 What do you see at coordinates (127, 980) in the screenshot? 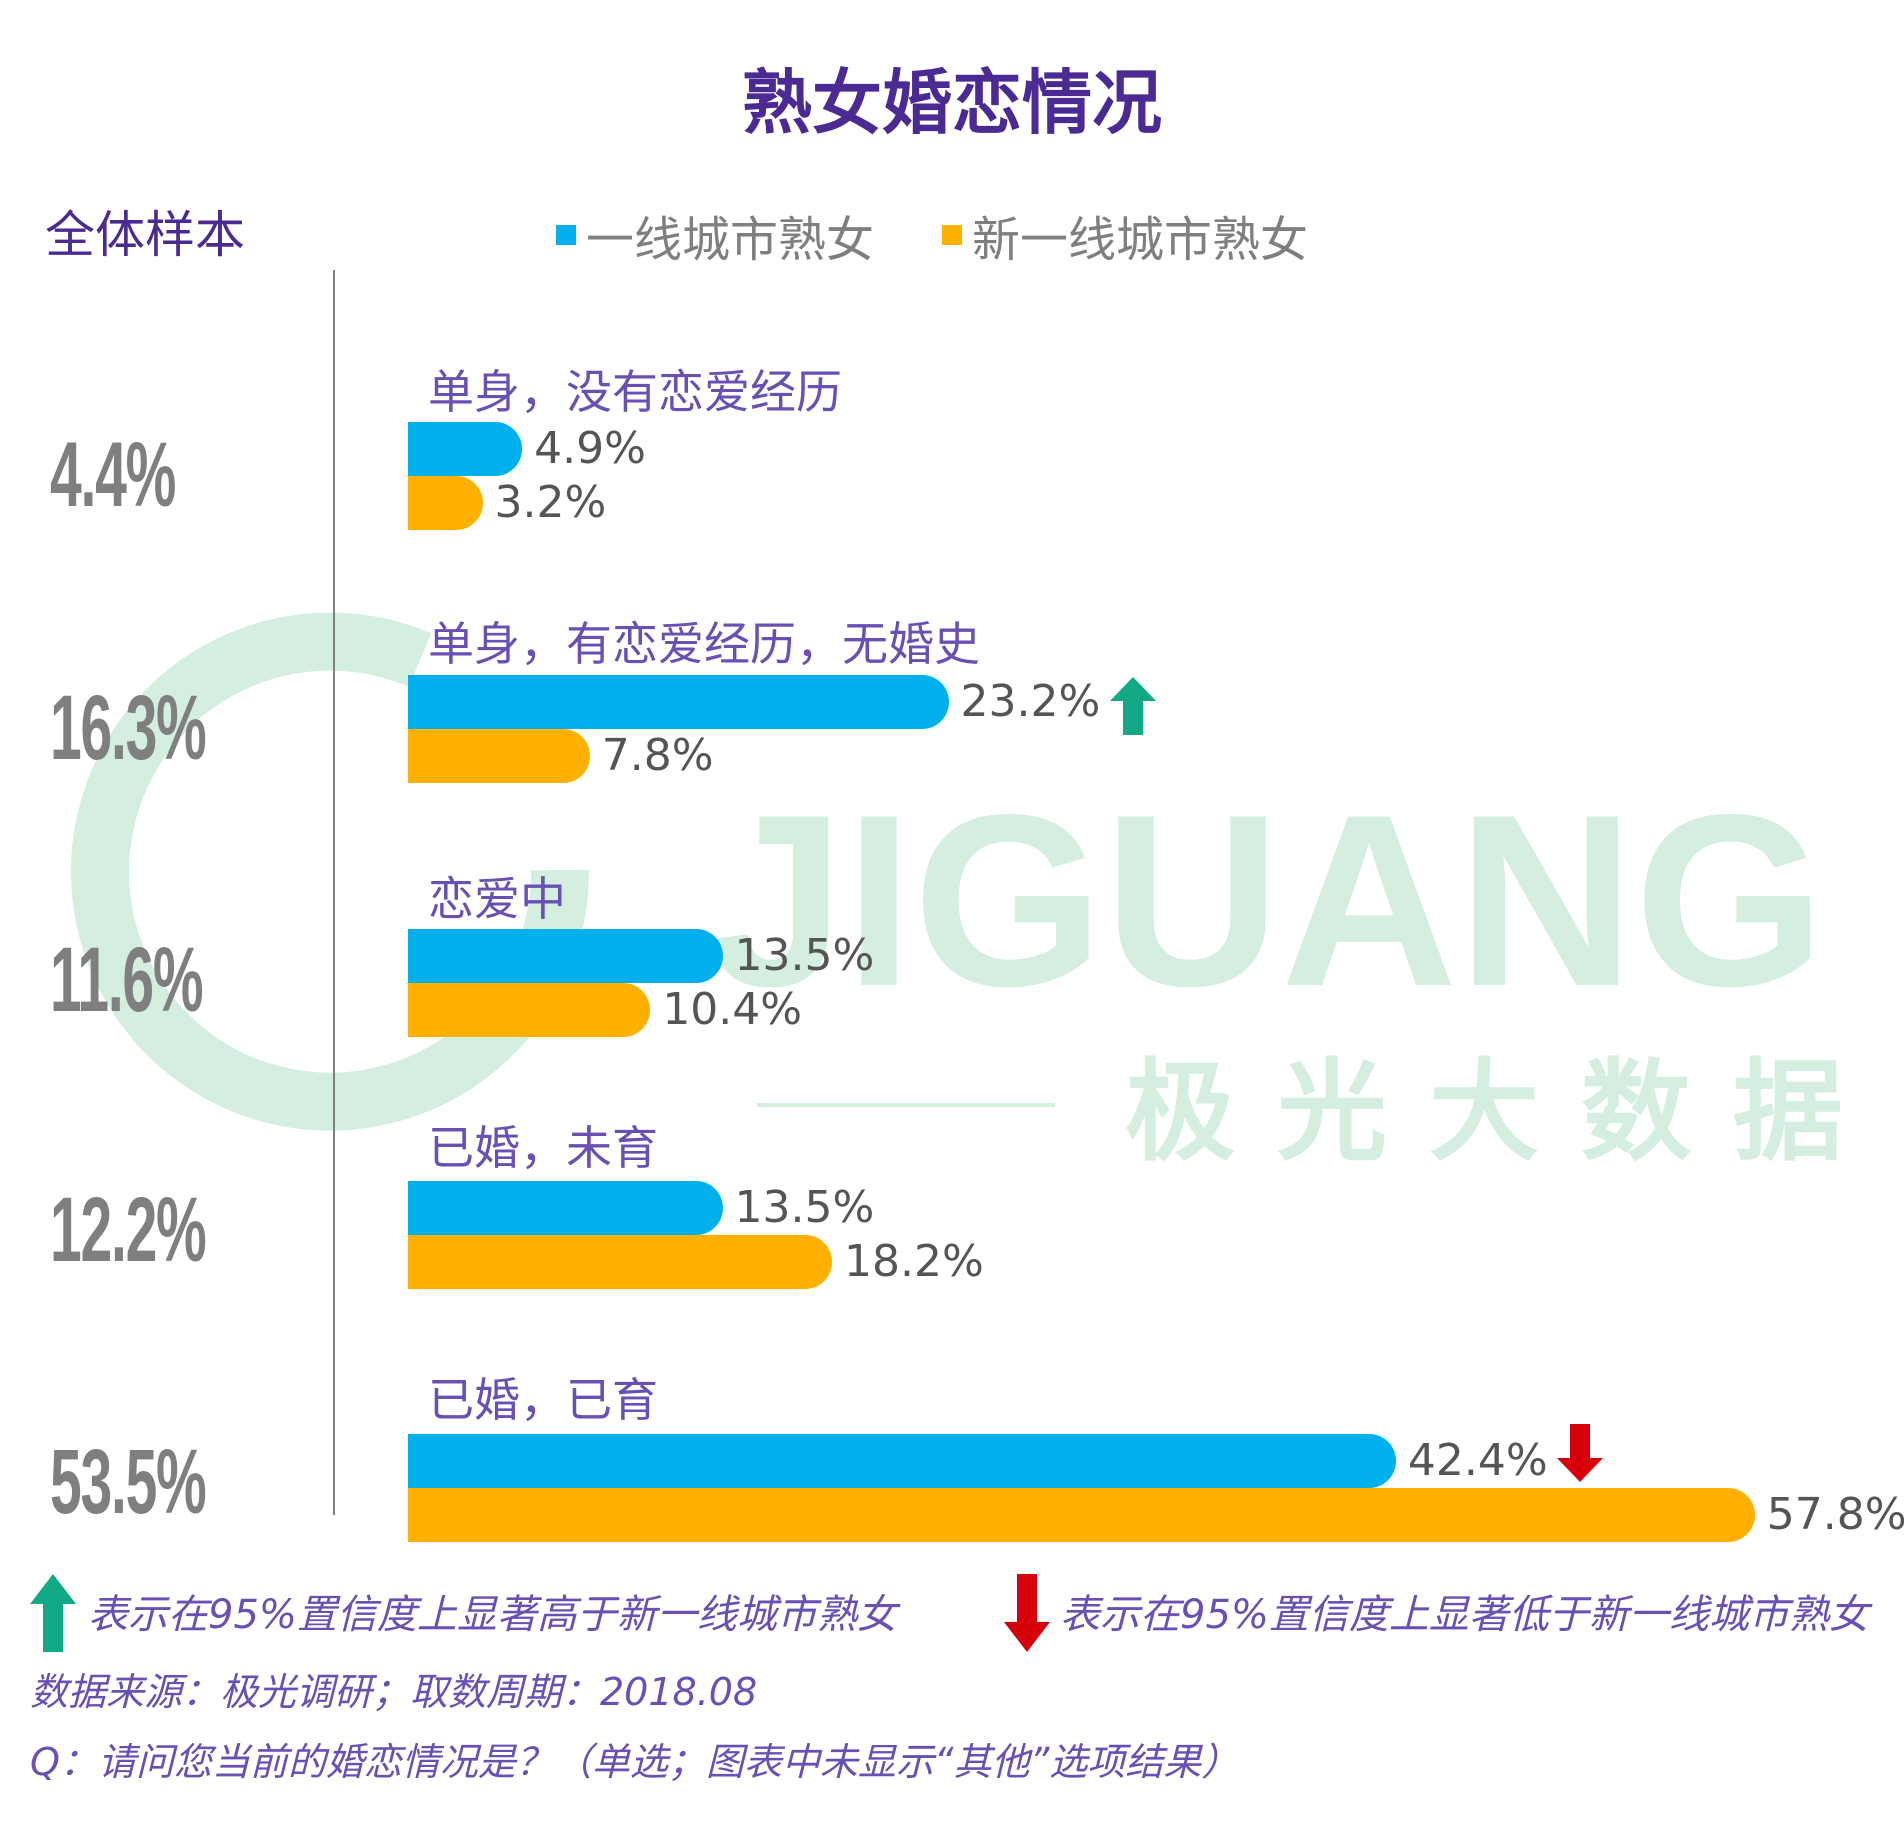
I see `total-value: 11.6%` at bounding box center [127, 980].